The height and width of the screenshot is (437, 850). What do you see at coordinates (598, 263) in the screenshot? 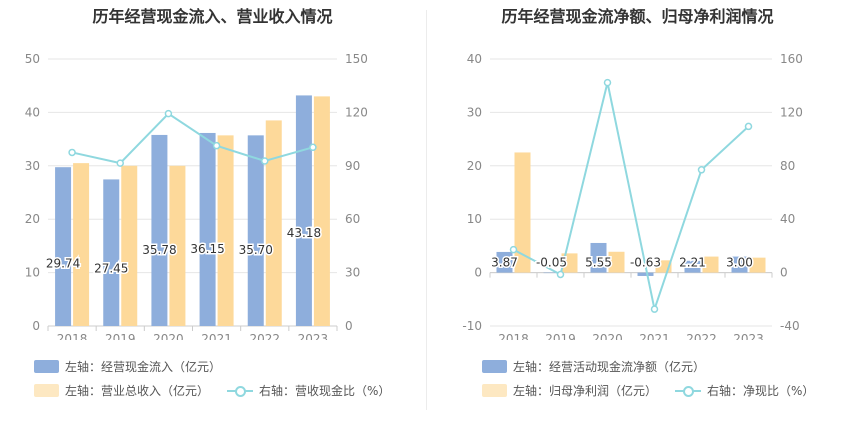
I see `data-label: 5.55` at bounding box center [598, 263].